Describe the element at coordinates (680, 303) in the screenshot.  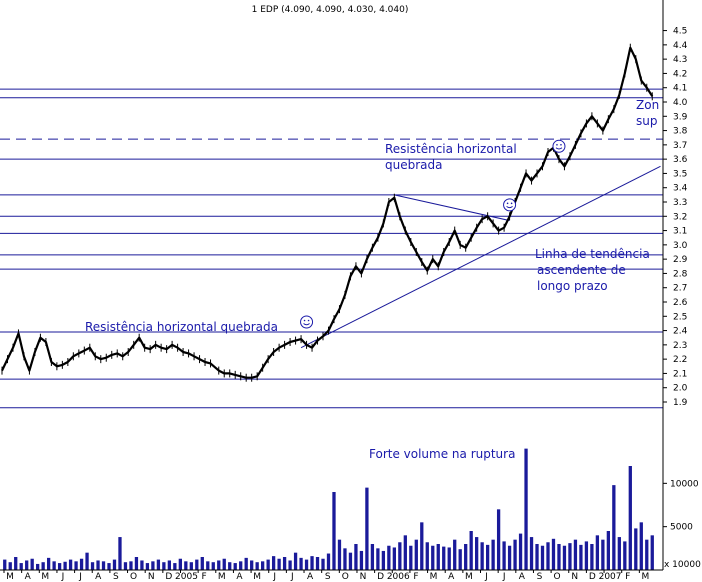
I see `price-tick-label: 2.6` at that location.